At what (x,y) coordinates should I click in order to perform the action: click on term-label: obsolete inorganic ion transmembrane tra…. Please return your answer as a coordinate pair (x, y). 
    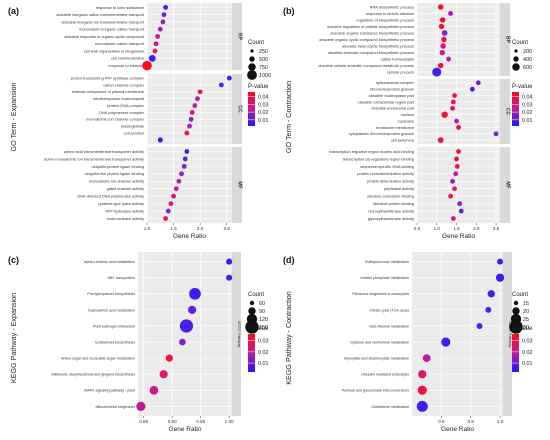
    Looking at the image, I should click on (103, 21).